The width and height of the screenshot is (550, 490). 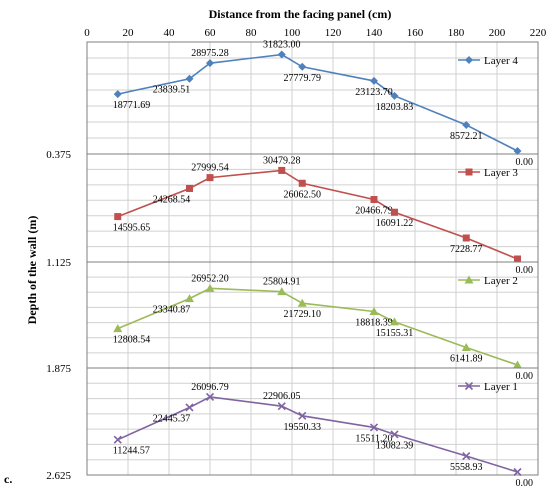 What do you see at coordinates (466, 359) in the screenshot?
I see `data-label: 6141.89` at bounding box center [466, 359].